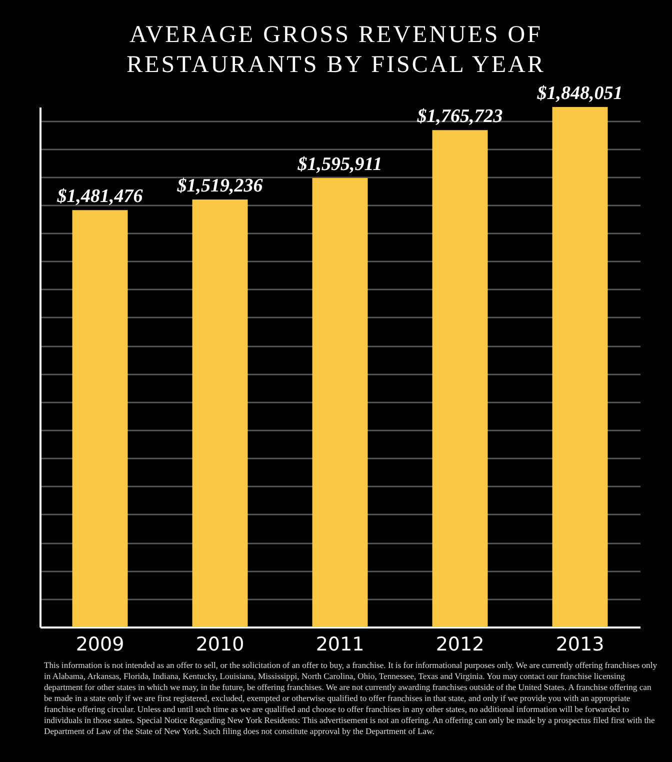 Image resolution: width=672 pixels, height=762 pixels. Describe the element at coordinates (459, 117) in the screenshot. I see `data-label: $1,765,723` at that location.